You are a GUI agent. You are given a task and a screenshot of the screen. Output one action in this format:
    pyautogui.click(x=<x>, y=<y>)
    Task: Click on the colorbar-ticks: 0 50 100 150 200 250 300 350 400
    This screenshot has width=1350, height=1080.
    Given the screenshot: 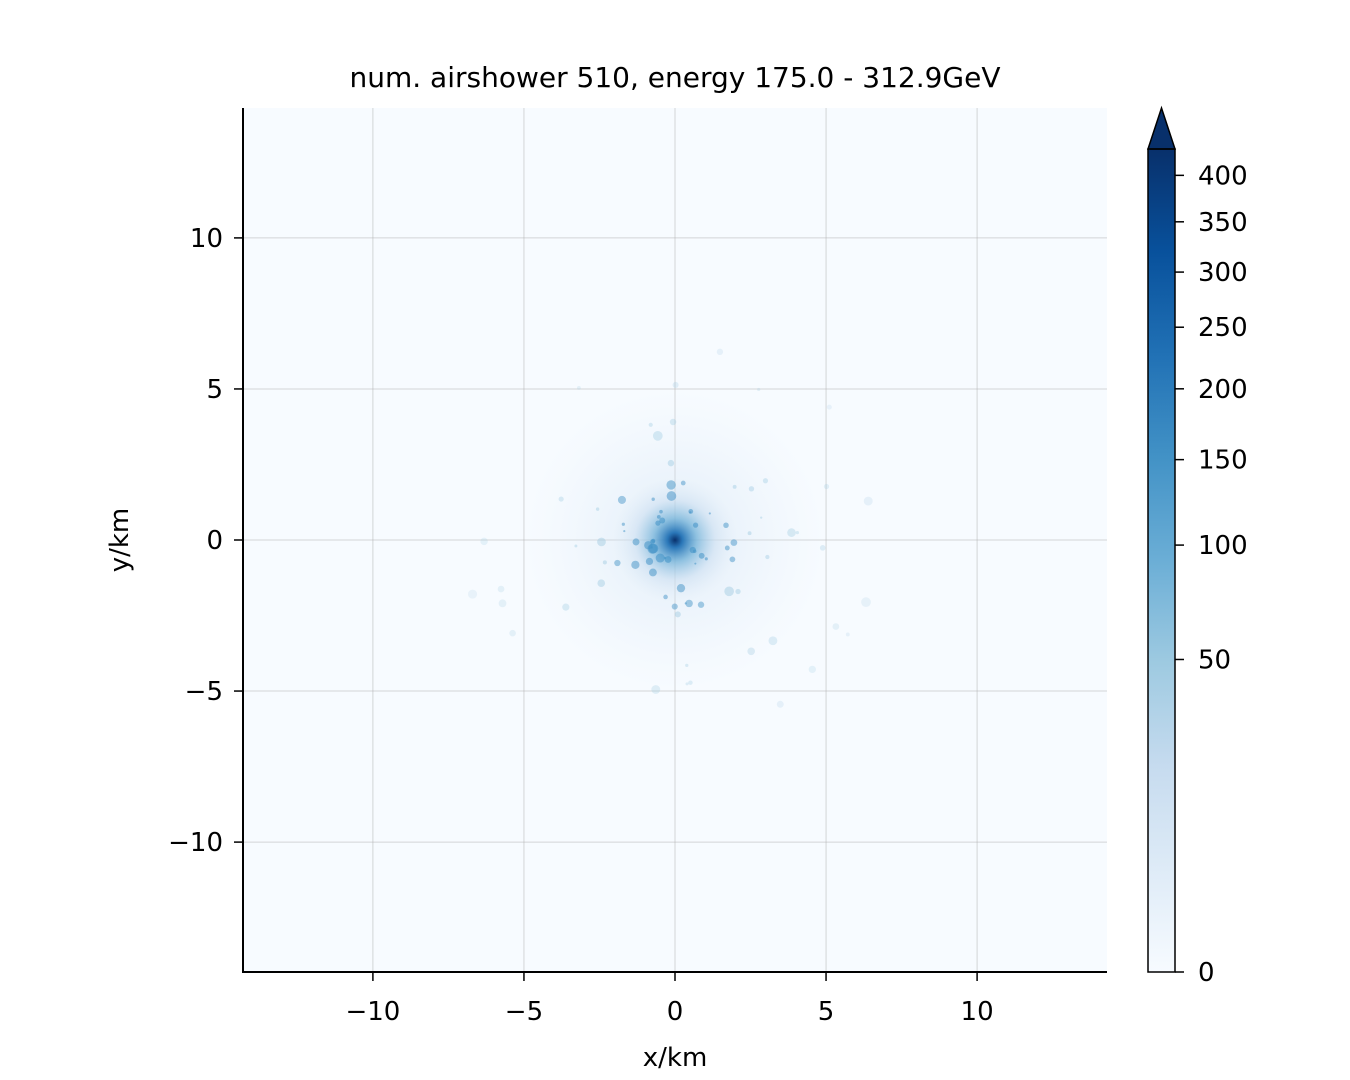 What is the action you would take?
    pyautogui.click(x=1211, y=574)
    